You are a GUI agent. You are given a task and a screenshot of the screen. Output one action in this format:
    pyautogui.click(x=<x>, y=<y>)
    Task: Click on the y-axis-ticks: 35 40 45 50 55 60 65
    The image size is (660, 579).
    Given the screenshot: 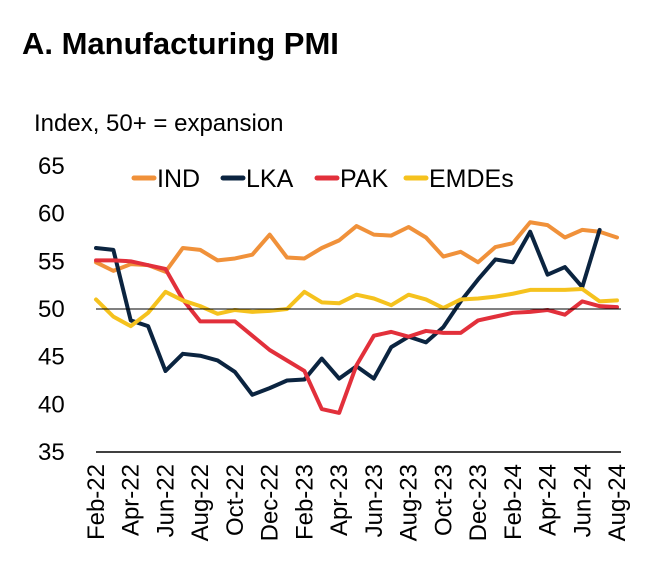 What is the action you would take?
    pyautogui.click(x=51, y=309)
    